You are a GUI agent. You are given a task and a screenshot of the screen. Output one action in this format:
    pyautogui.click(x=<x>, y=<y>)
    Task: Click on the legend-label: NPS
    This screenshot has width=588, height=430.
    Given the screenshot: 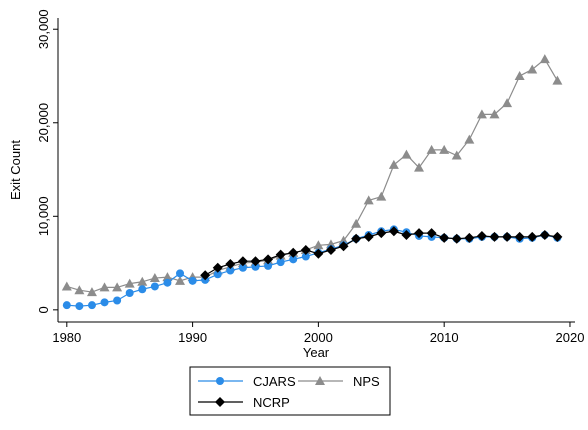 What is the action you would take?
    pyautogui.click(x=366, y=381)
    